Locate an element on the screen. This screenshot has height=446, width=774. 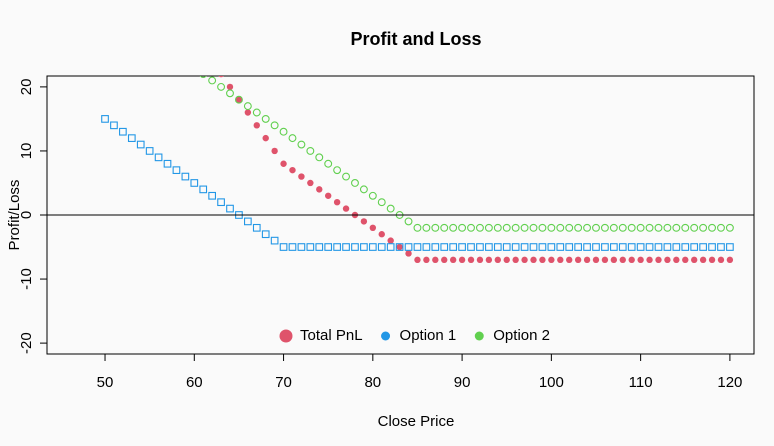
x-tick-label: 50 is located at coordinates (105, 382).